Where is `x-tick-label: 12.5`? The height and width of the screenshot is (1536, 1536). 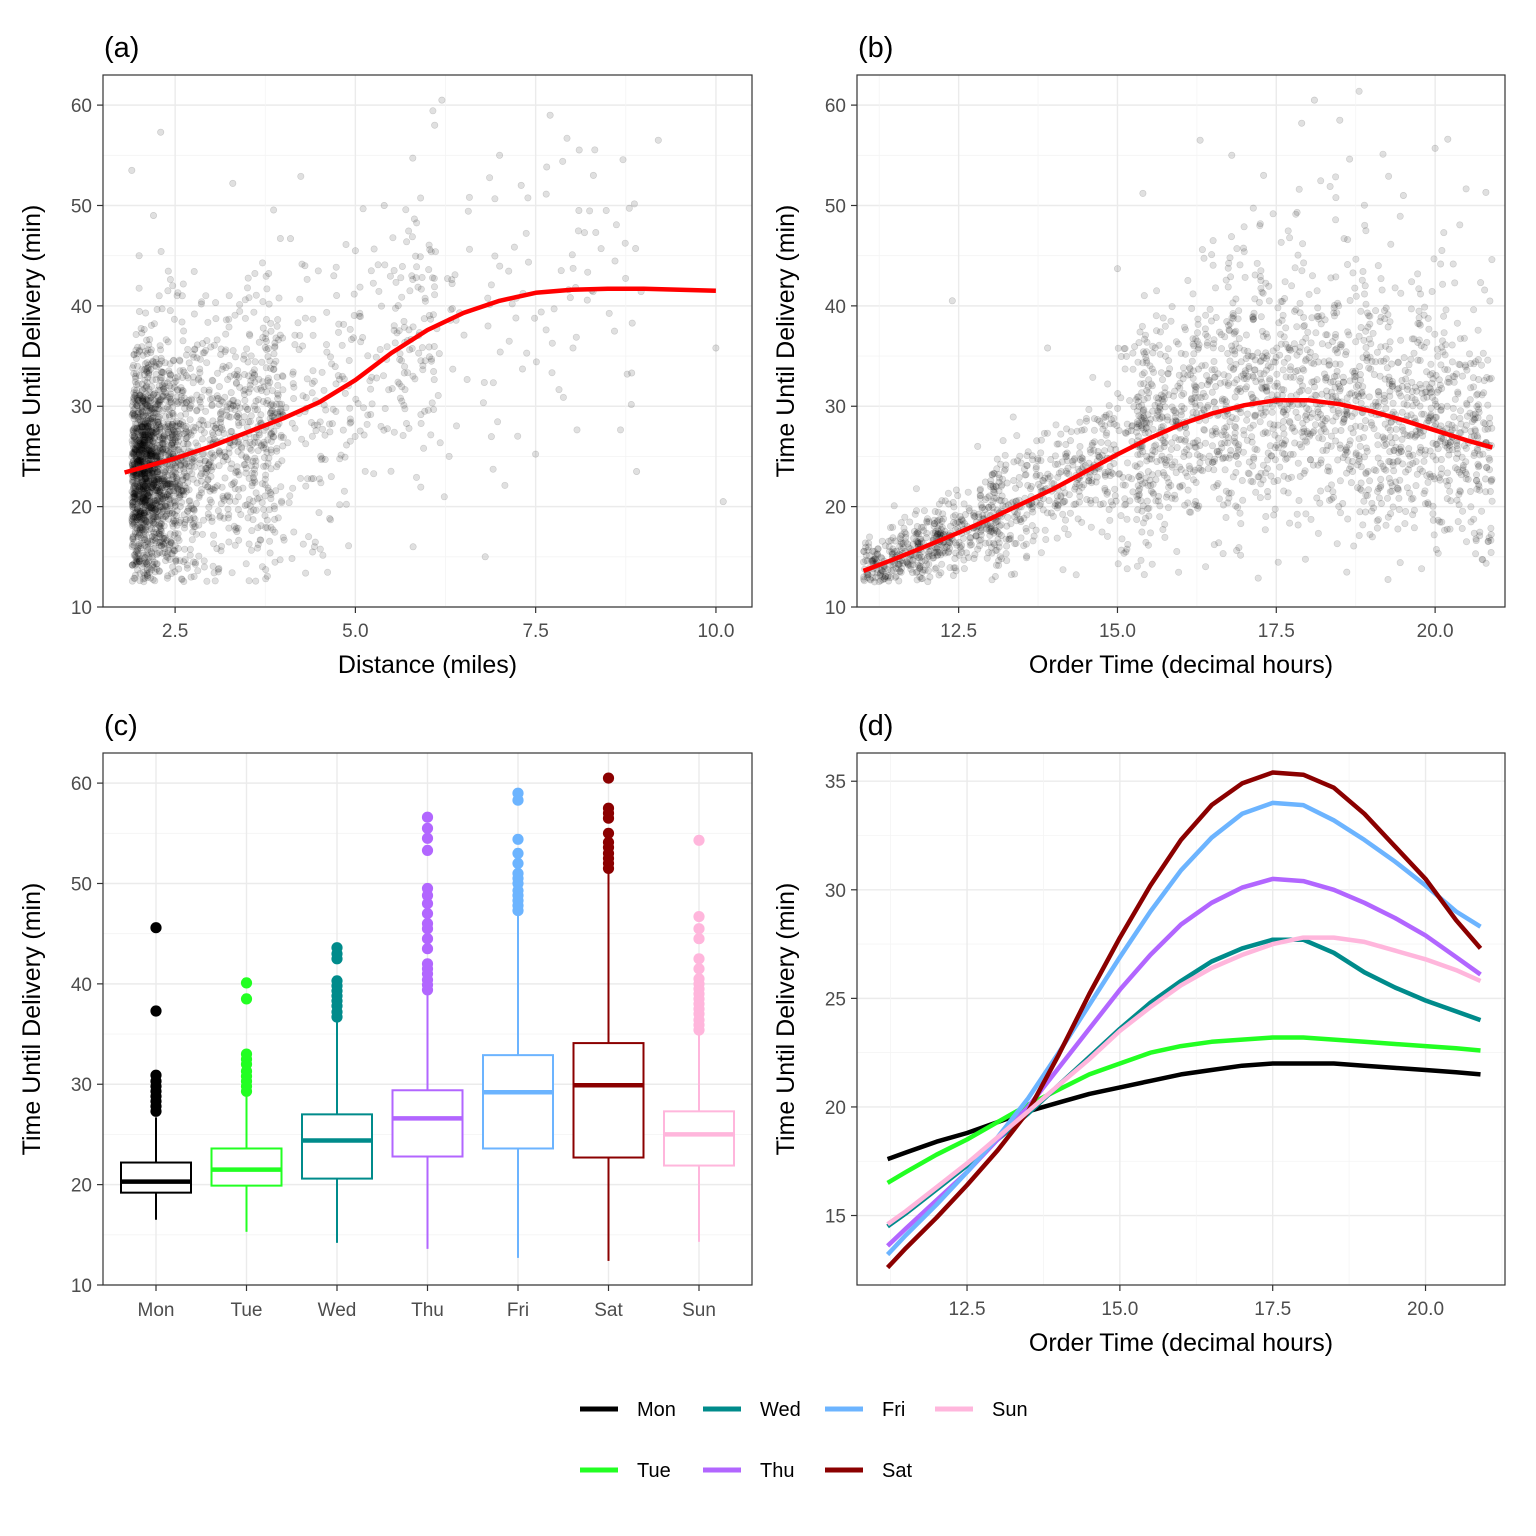 x-tick-label: 12.5 is located at coordinates (958, 631).